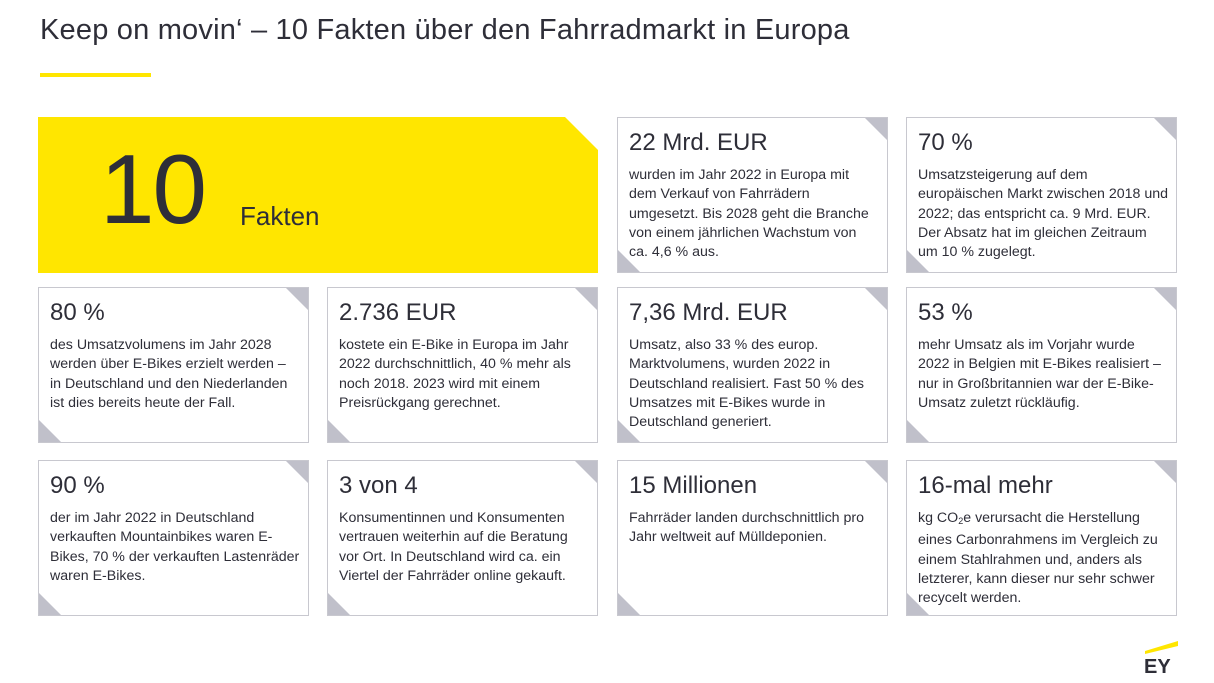 Image resolution: width=1214 pixels, height=683 pixels. What do you see at coordinates (95, 75) in the screenshot?
I see `title-underline` at bounding box center [95, 75].